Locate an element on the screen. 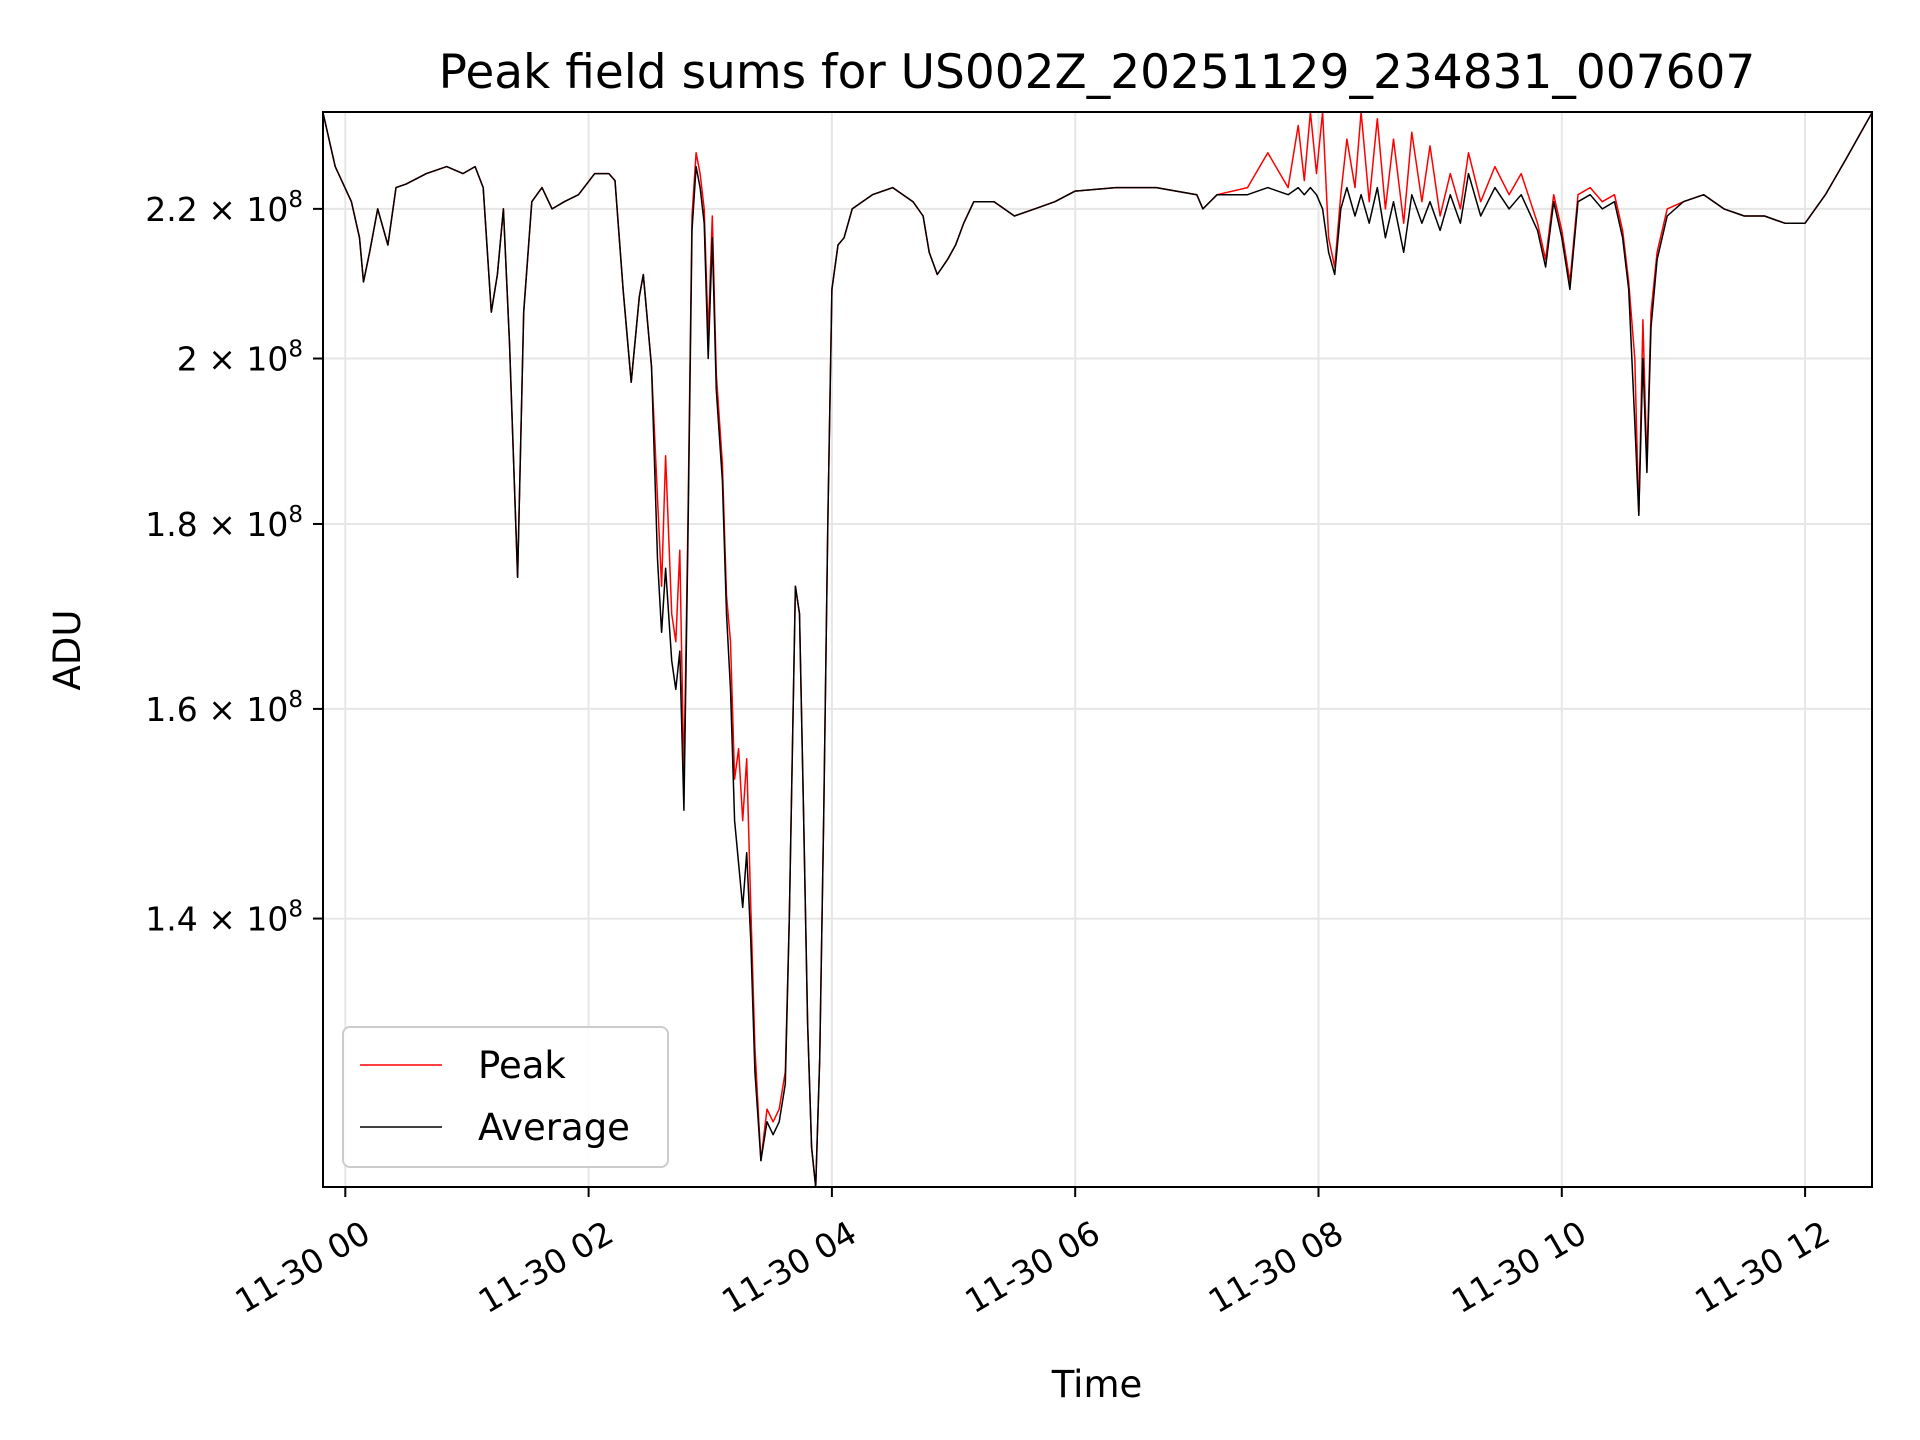 The height and width of the screenshot is (1440, 1920). y-axis-label: ADU is located at coordinates (67, 650).